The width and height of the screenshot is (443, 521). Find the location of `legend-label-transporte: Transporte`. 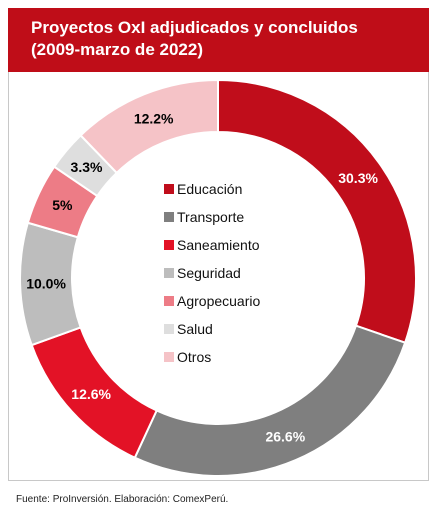

legend-label-transporte: Transporte is located at coordinates (210, 217).